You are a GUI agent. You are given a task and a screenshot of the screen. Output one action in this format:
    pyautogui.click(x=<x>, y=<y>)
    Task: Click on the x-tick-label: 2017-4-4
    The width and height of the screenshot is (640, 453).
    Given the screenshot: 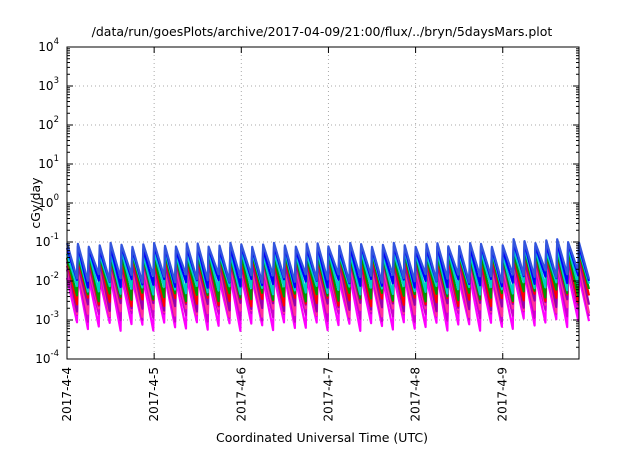 What is the action you would take?
    pyautogui.click(x=67, y=394)
    